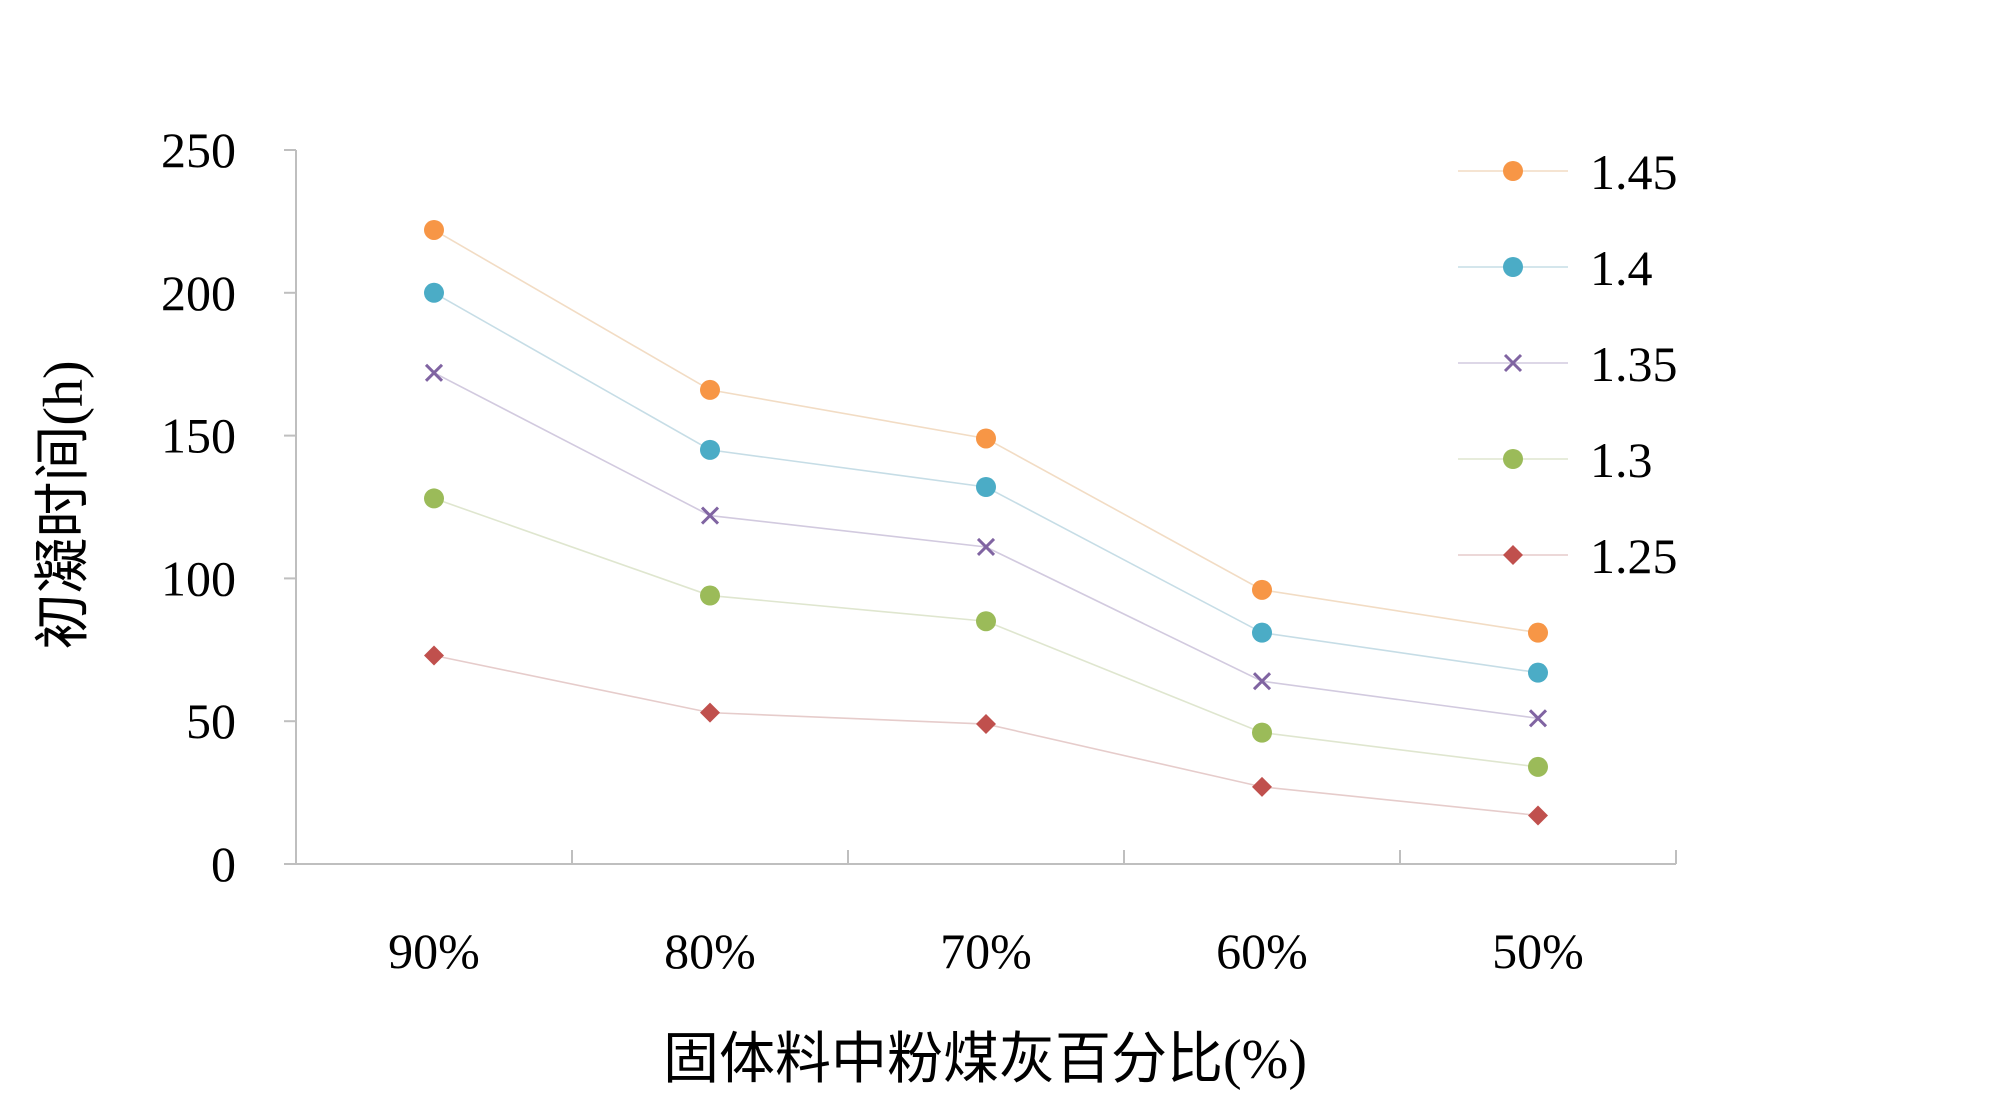 The width and height of the screenshot is (2000, 1113). Describe the element at coordinates (1538, 672) in the screenshot. I see `data-point-1.4-4` at that location.